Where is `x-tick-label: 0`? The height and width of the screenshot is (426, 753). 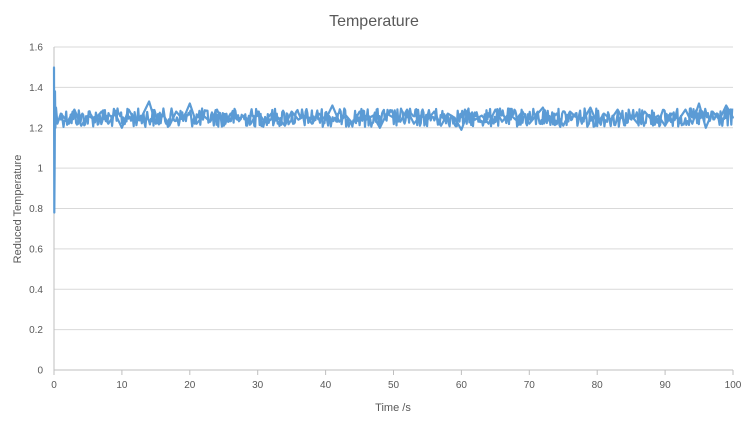
x-tick-label: 0 is located at coordinates (54, 385).